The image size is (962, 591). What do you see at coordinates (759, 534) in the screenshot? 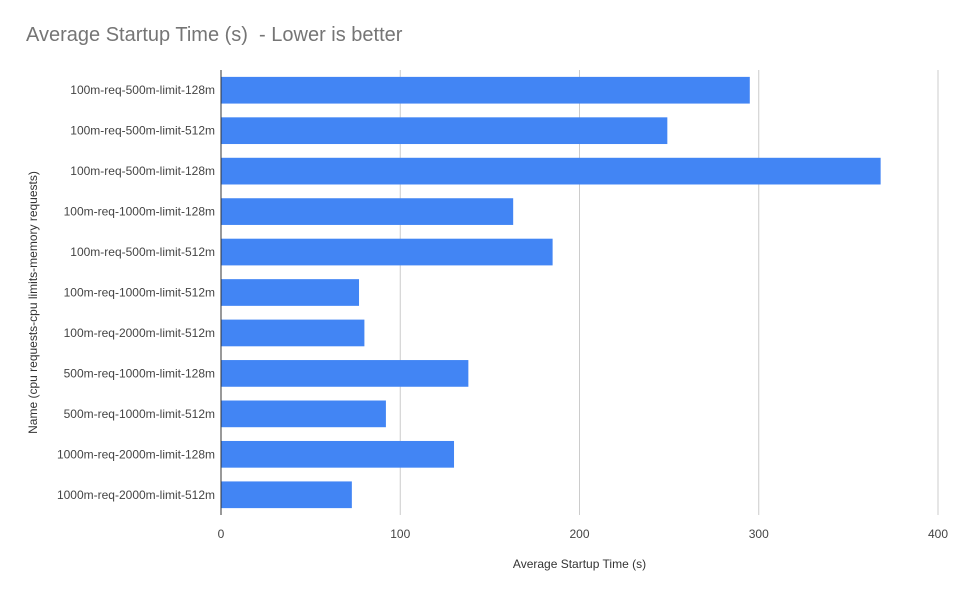
I see `x-tick-label: 300` at bounding box center [759, 534].